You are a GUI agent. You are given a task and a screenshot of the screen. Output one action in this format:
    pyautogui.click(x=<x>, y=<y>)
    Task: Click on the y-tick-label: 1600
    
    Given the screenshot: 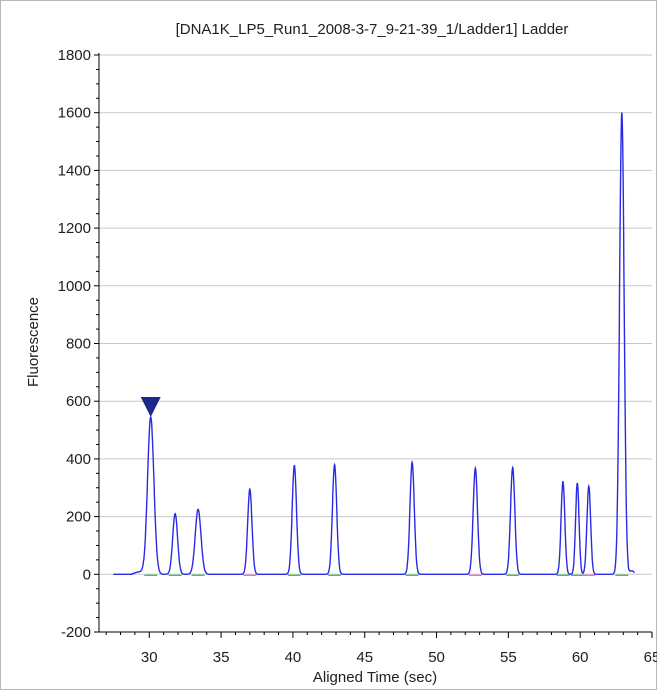 What is the action you would take?
    pyautogui.click(x=74, y=113)
    